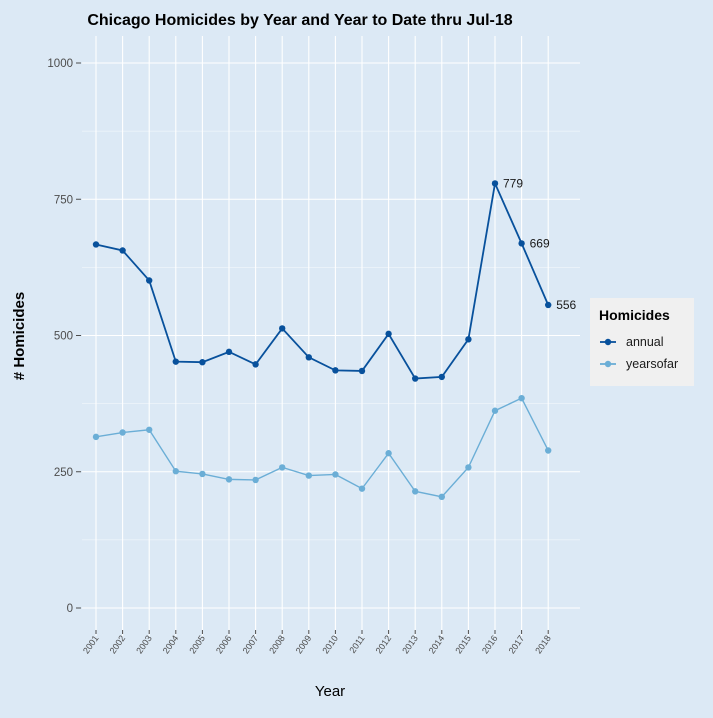 The image size is (713, 718). I want to click on legend-label-yearsofar: yearsofar, so click(652, 364).